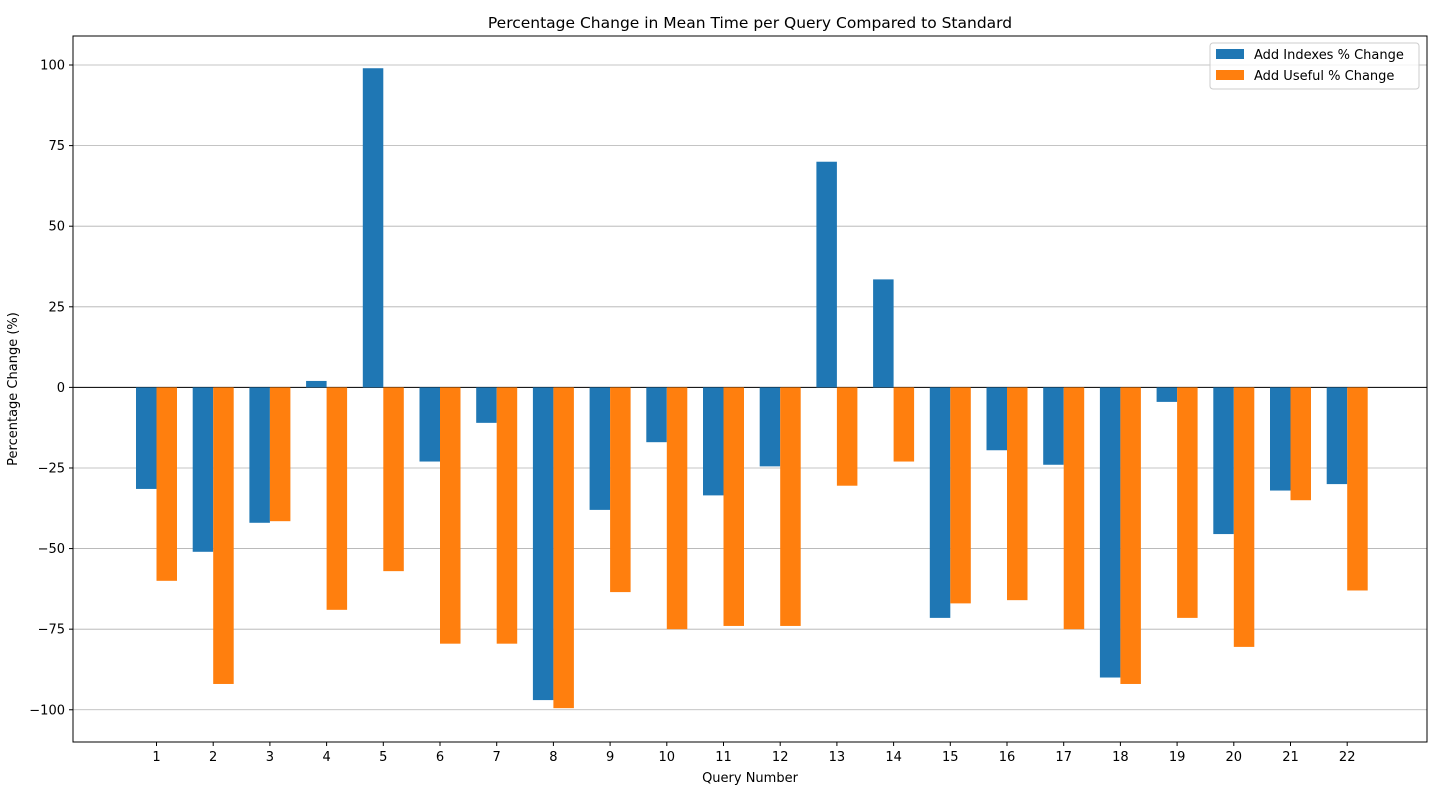 The height and width of the screenshot is (800, 1440). I want to click on bar-add-indexes-q4, so click(316, 384).